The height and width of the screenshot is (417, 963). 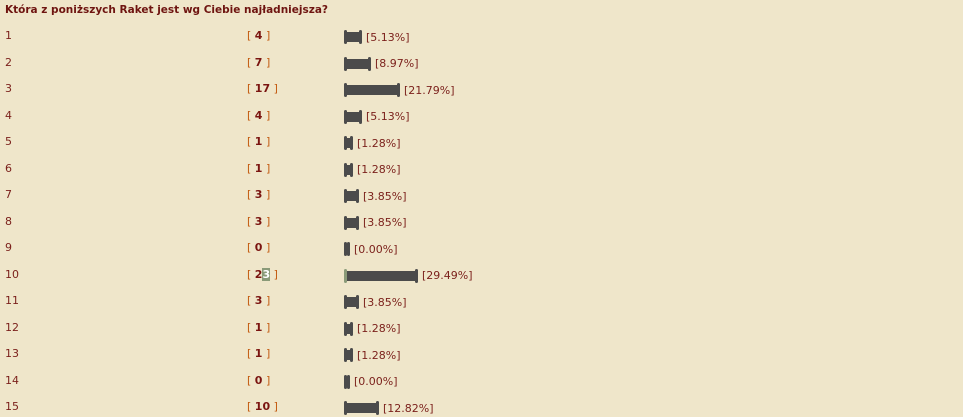 What do you see at coordinates (259, 62) in the screenshot?
I see `vote-count: [ 7 ]` at bounding box center [259, 62].